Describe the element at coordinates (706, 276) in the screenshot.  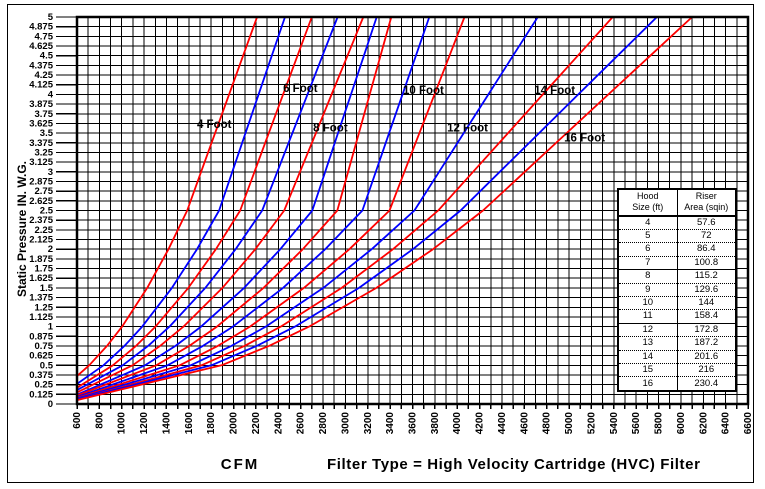
I see `riser-area-value: 115.2` at that location.